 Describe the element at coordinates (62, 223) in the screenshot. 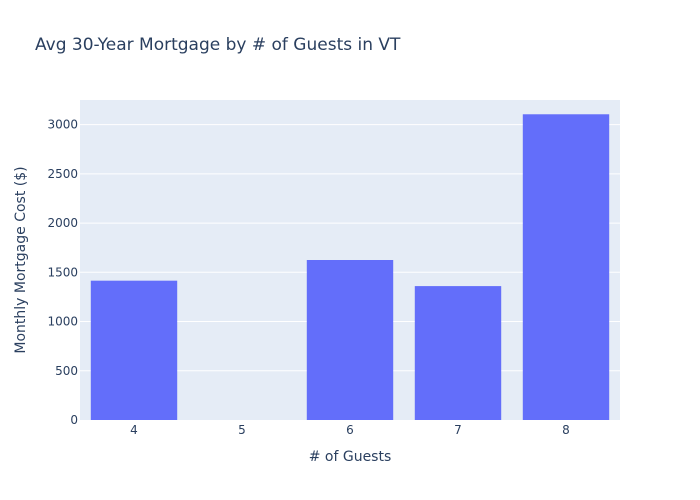

I see `y-tick-label: 2000` at that location.